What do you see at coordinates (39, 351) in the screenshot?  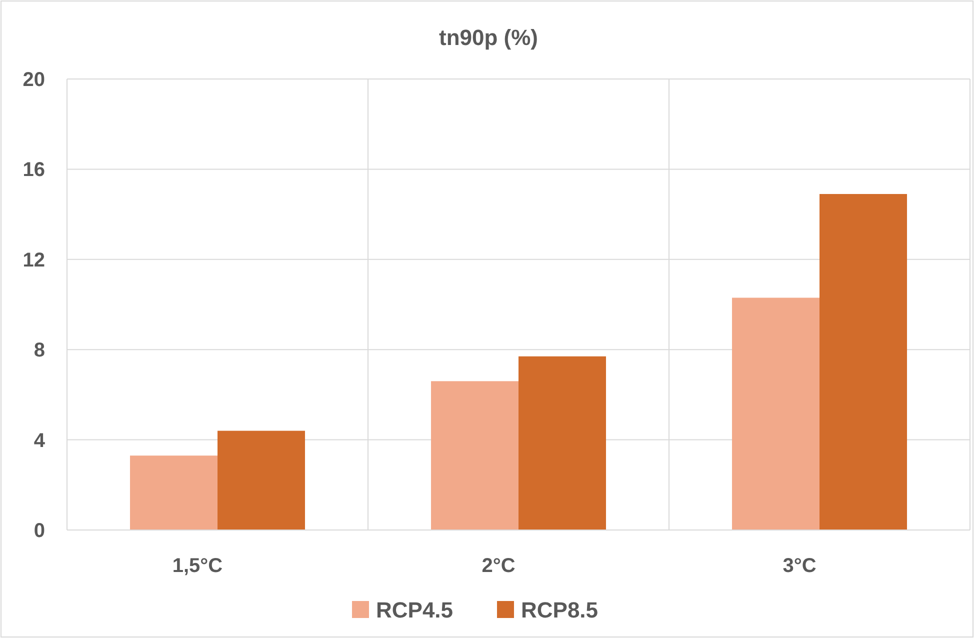 I see `y-tick-label: 8` at bounding box center [39, 351].